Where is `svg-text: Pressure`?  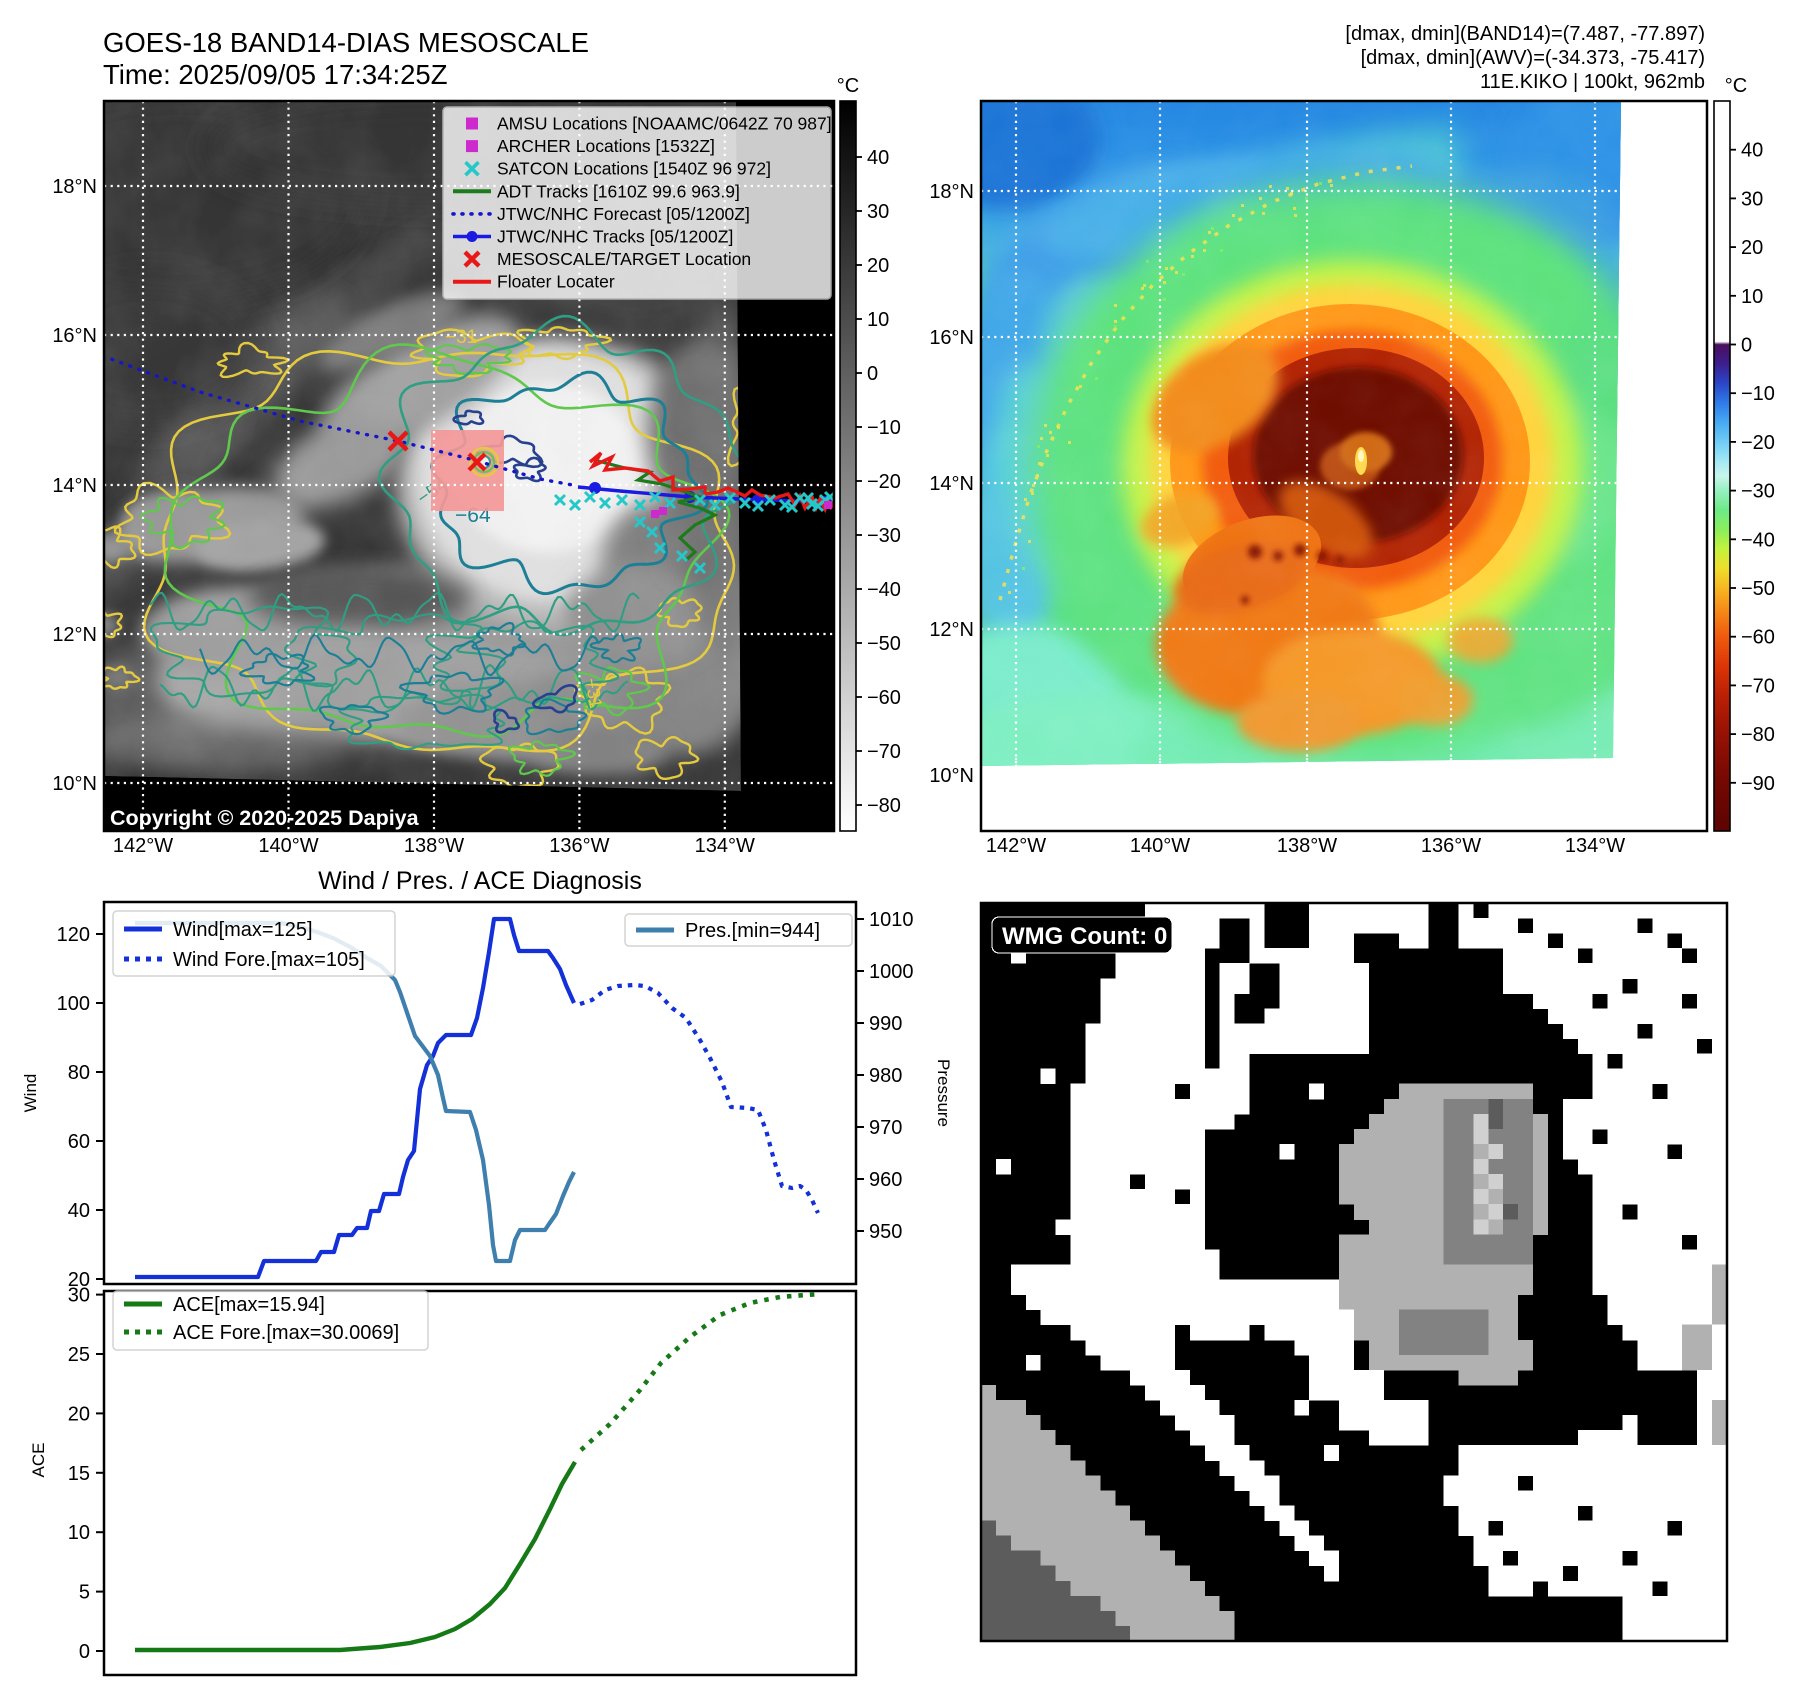
svg-text: Pressure is located at coordinates (943, 1093).